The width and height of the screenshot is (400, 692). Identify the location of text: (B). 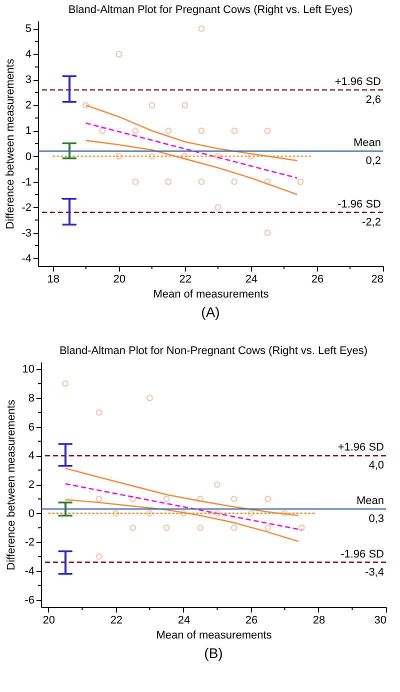
(213, 653).